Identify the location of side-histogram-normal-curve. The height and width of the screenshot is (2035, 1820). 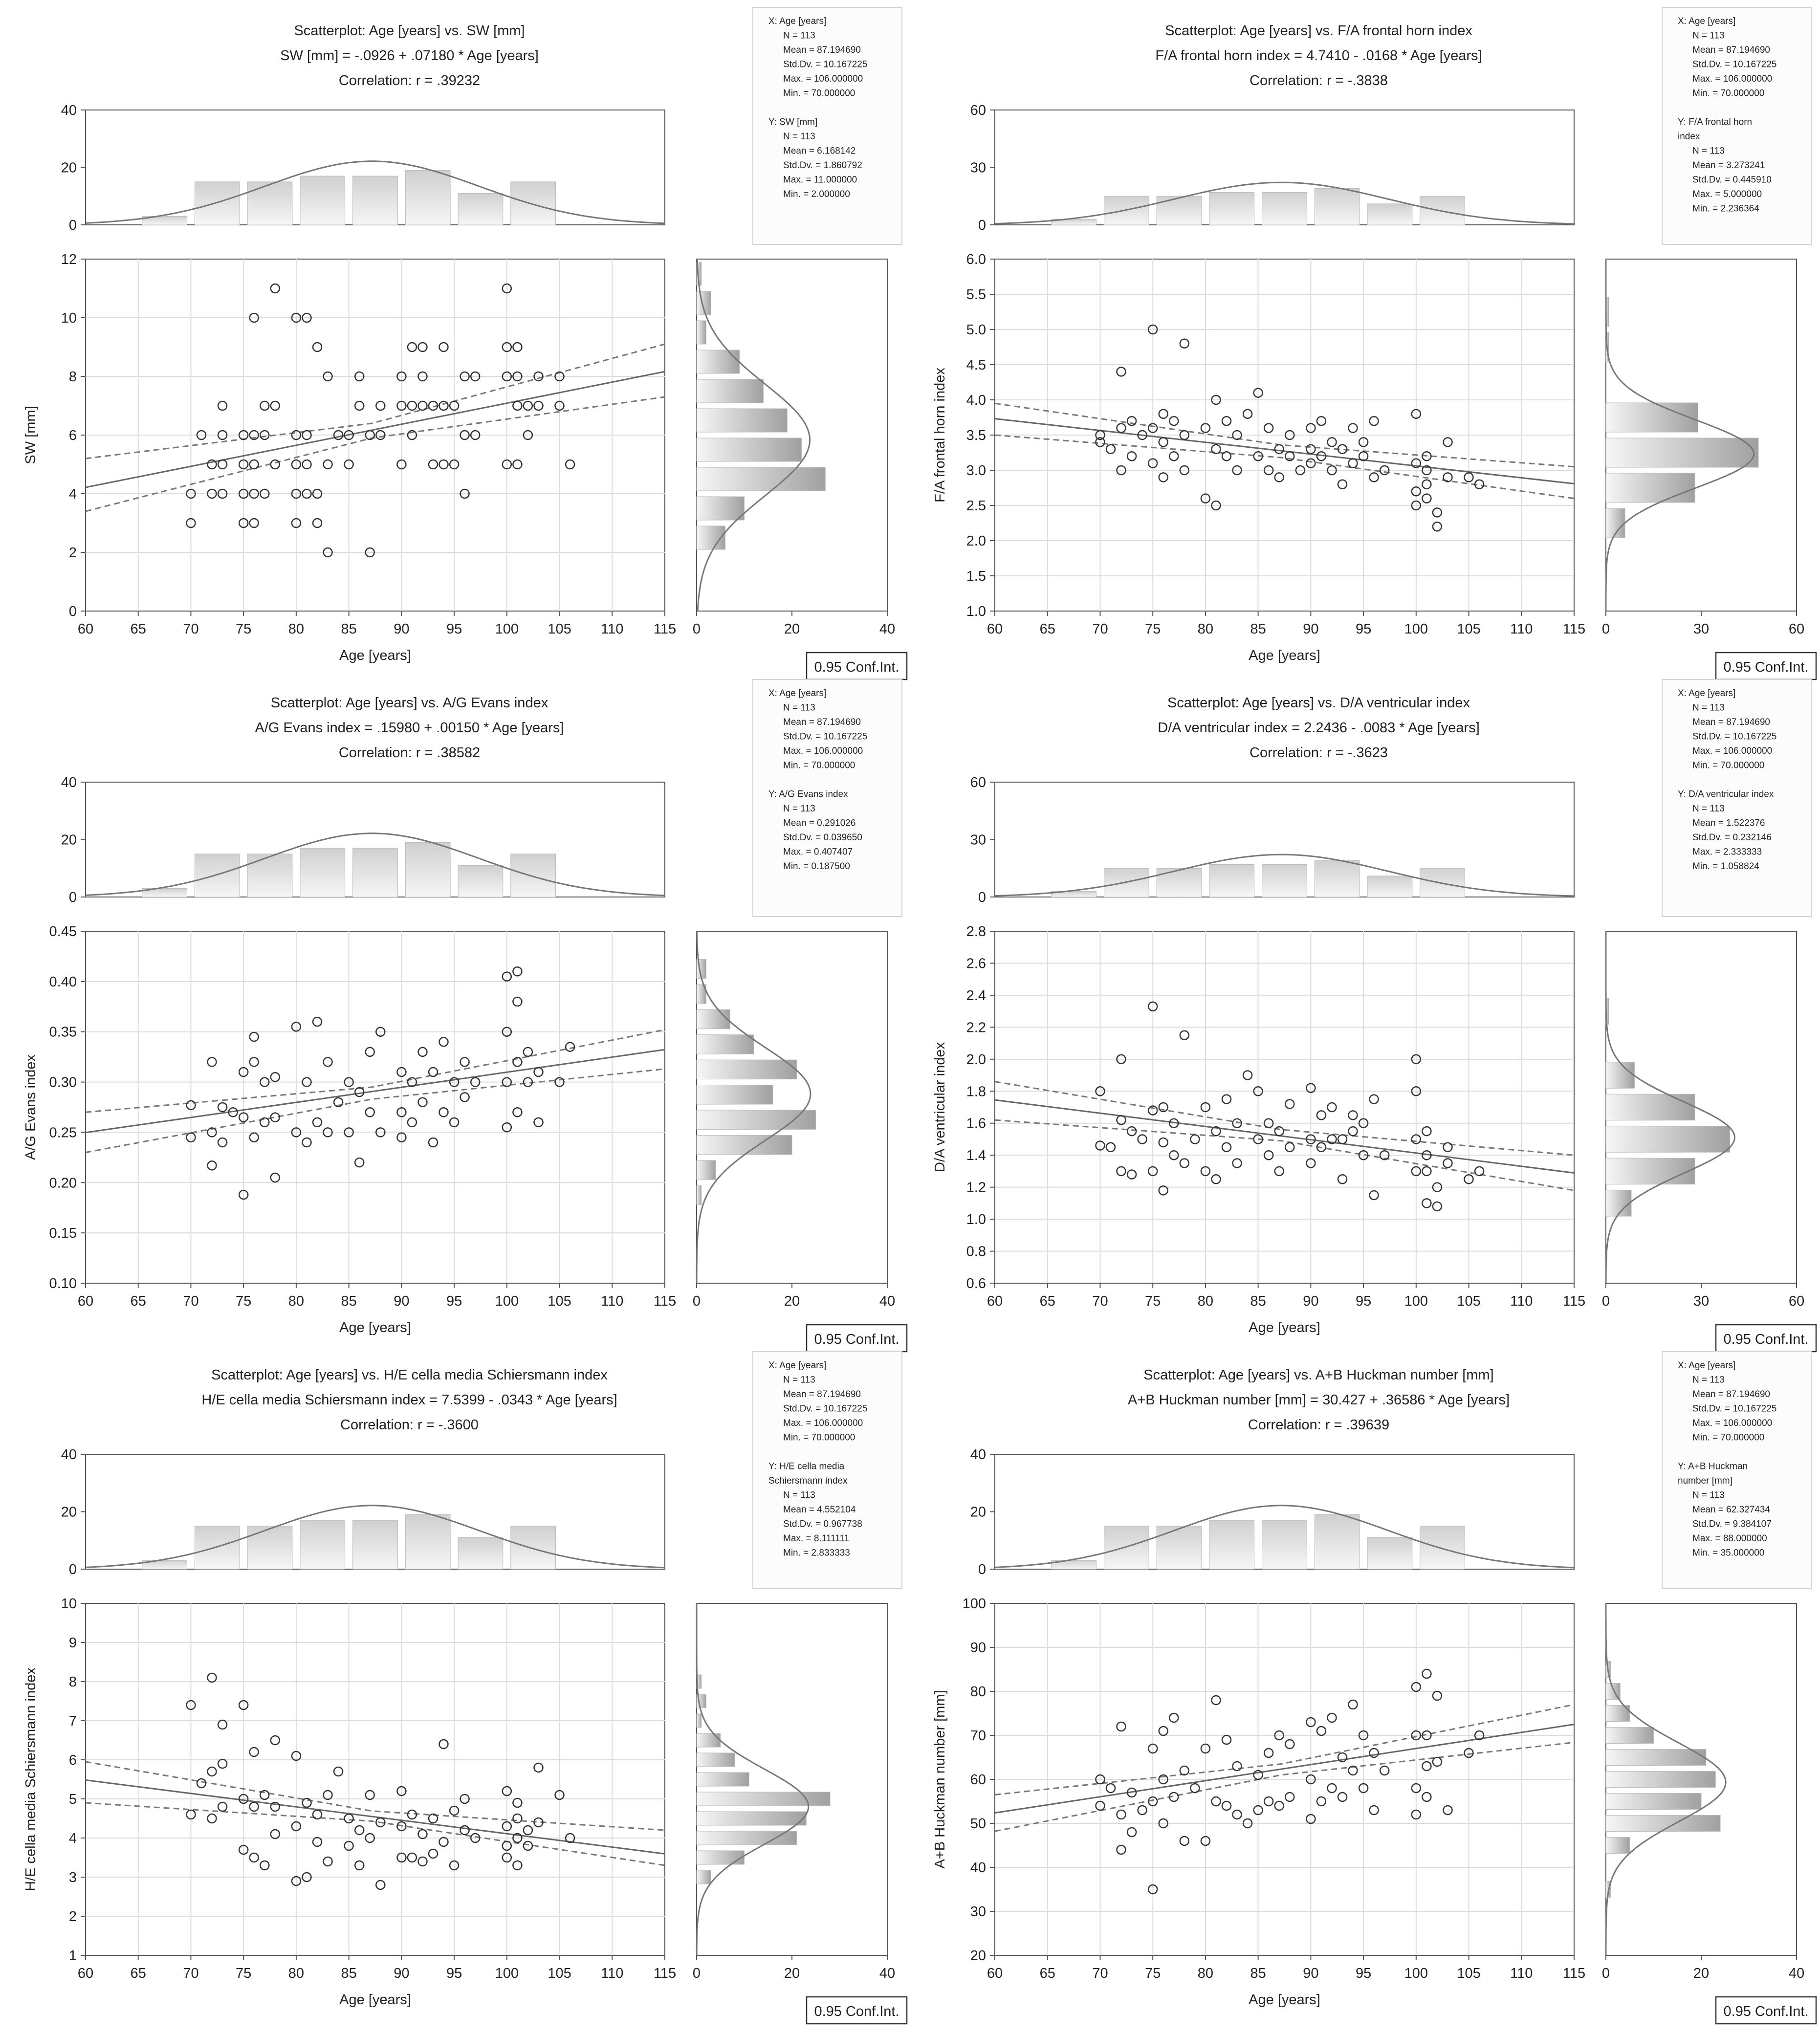
(753, 435).